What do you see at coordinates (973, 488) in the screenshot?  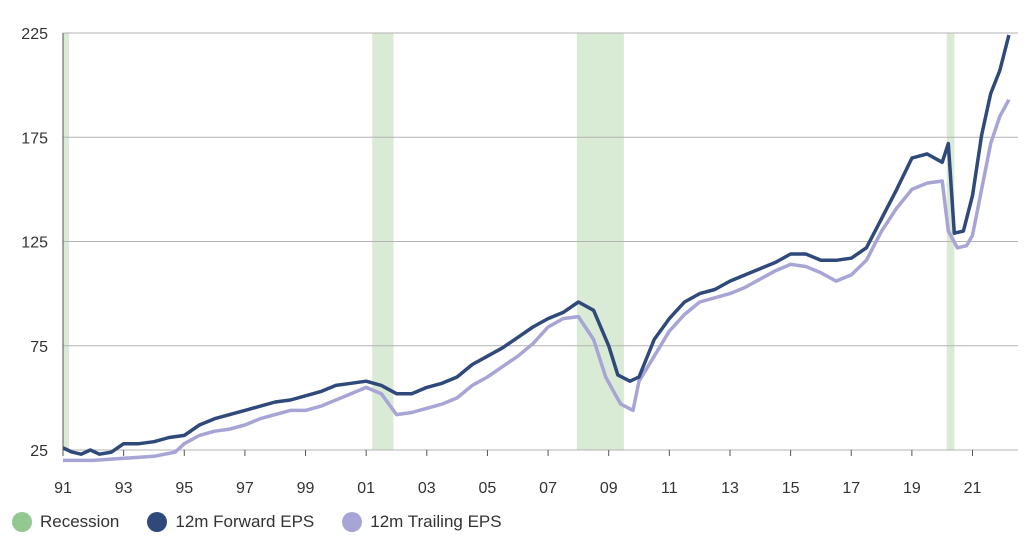 I see `x-tick-label-21: 21` at bounding box center [973, 488].